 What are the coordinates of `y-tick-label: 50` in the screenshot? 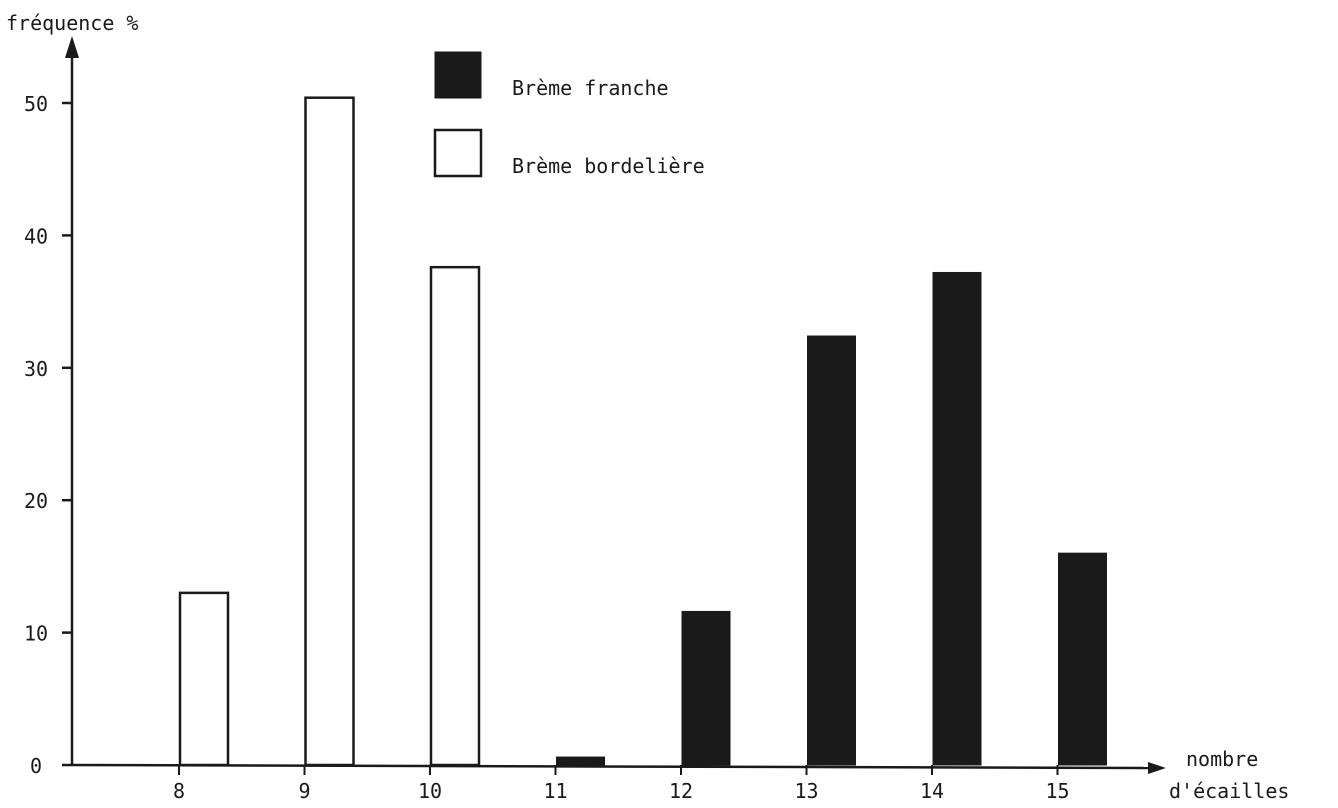 It's located at (36, 104).